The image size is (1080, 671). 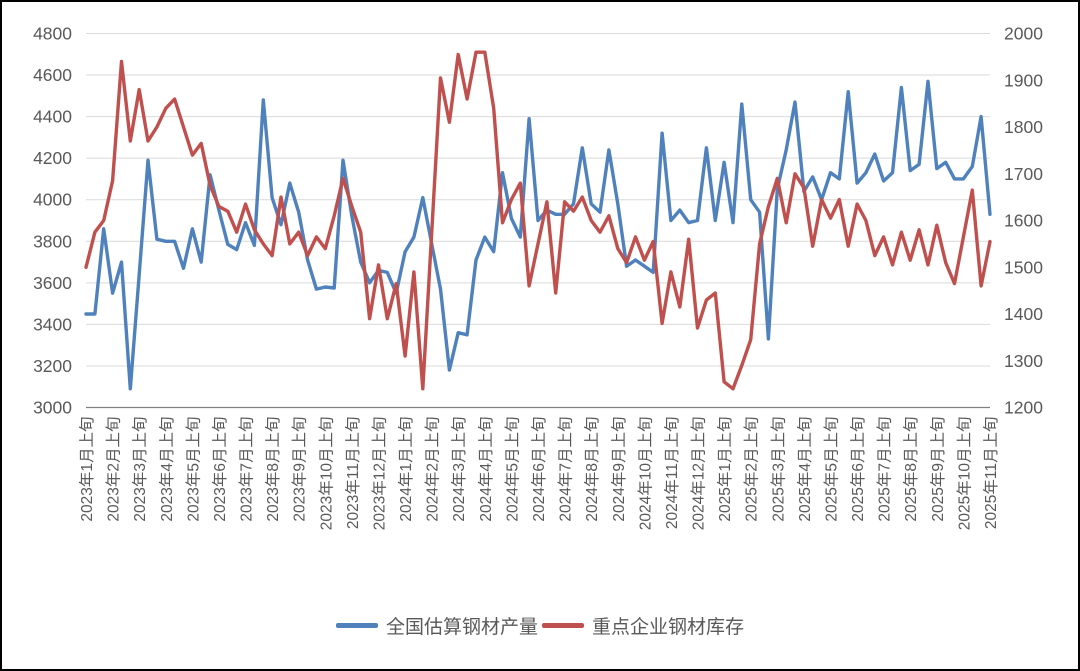 I want to click on x-axis-label: 2023年4月上旬, so click(x=167, y=469).